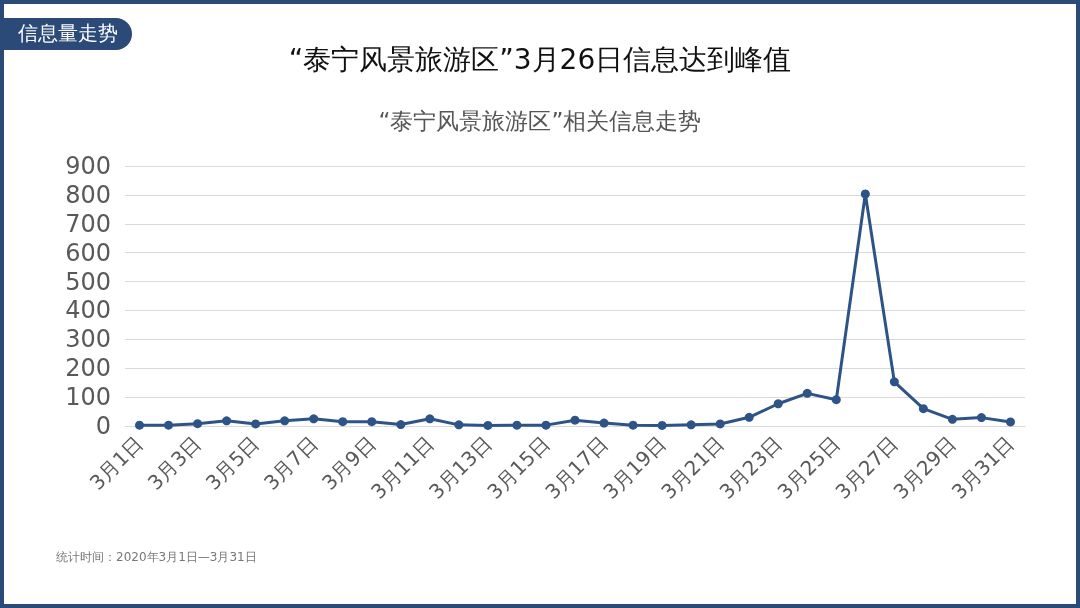  Describe the element at coordinates (88, 252) in the screenshot. I see `y-tick-label: 600` at that location.